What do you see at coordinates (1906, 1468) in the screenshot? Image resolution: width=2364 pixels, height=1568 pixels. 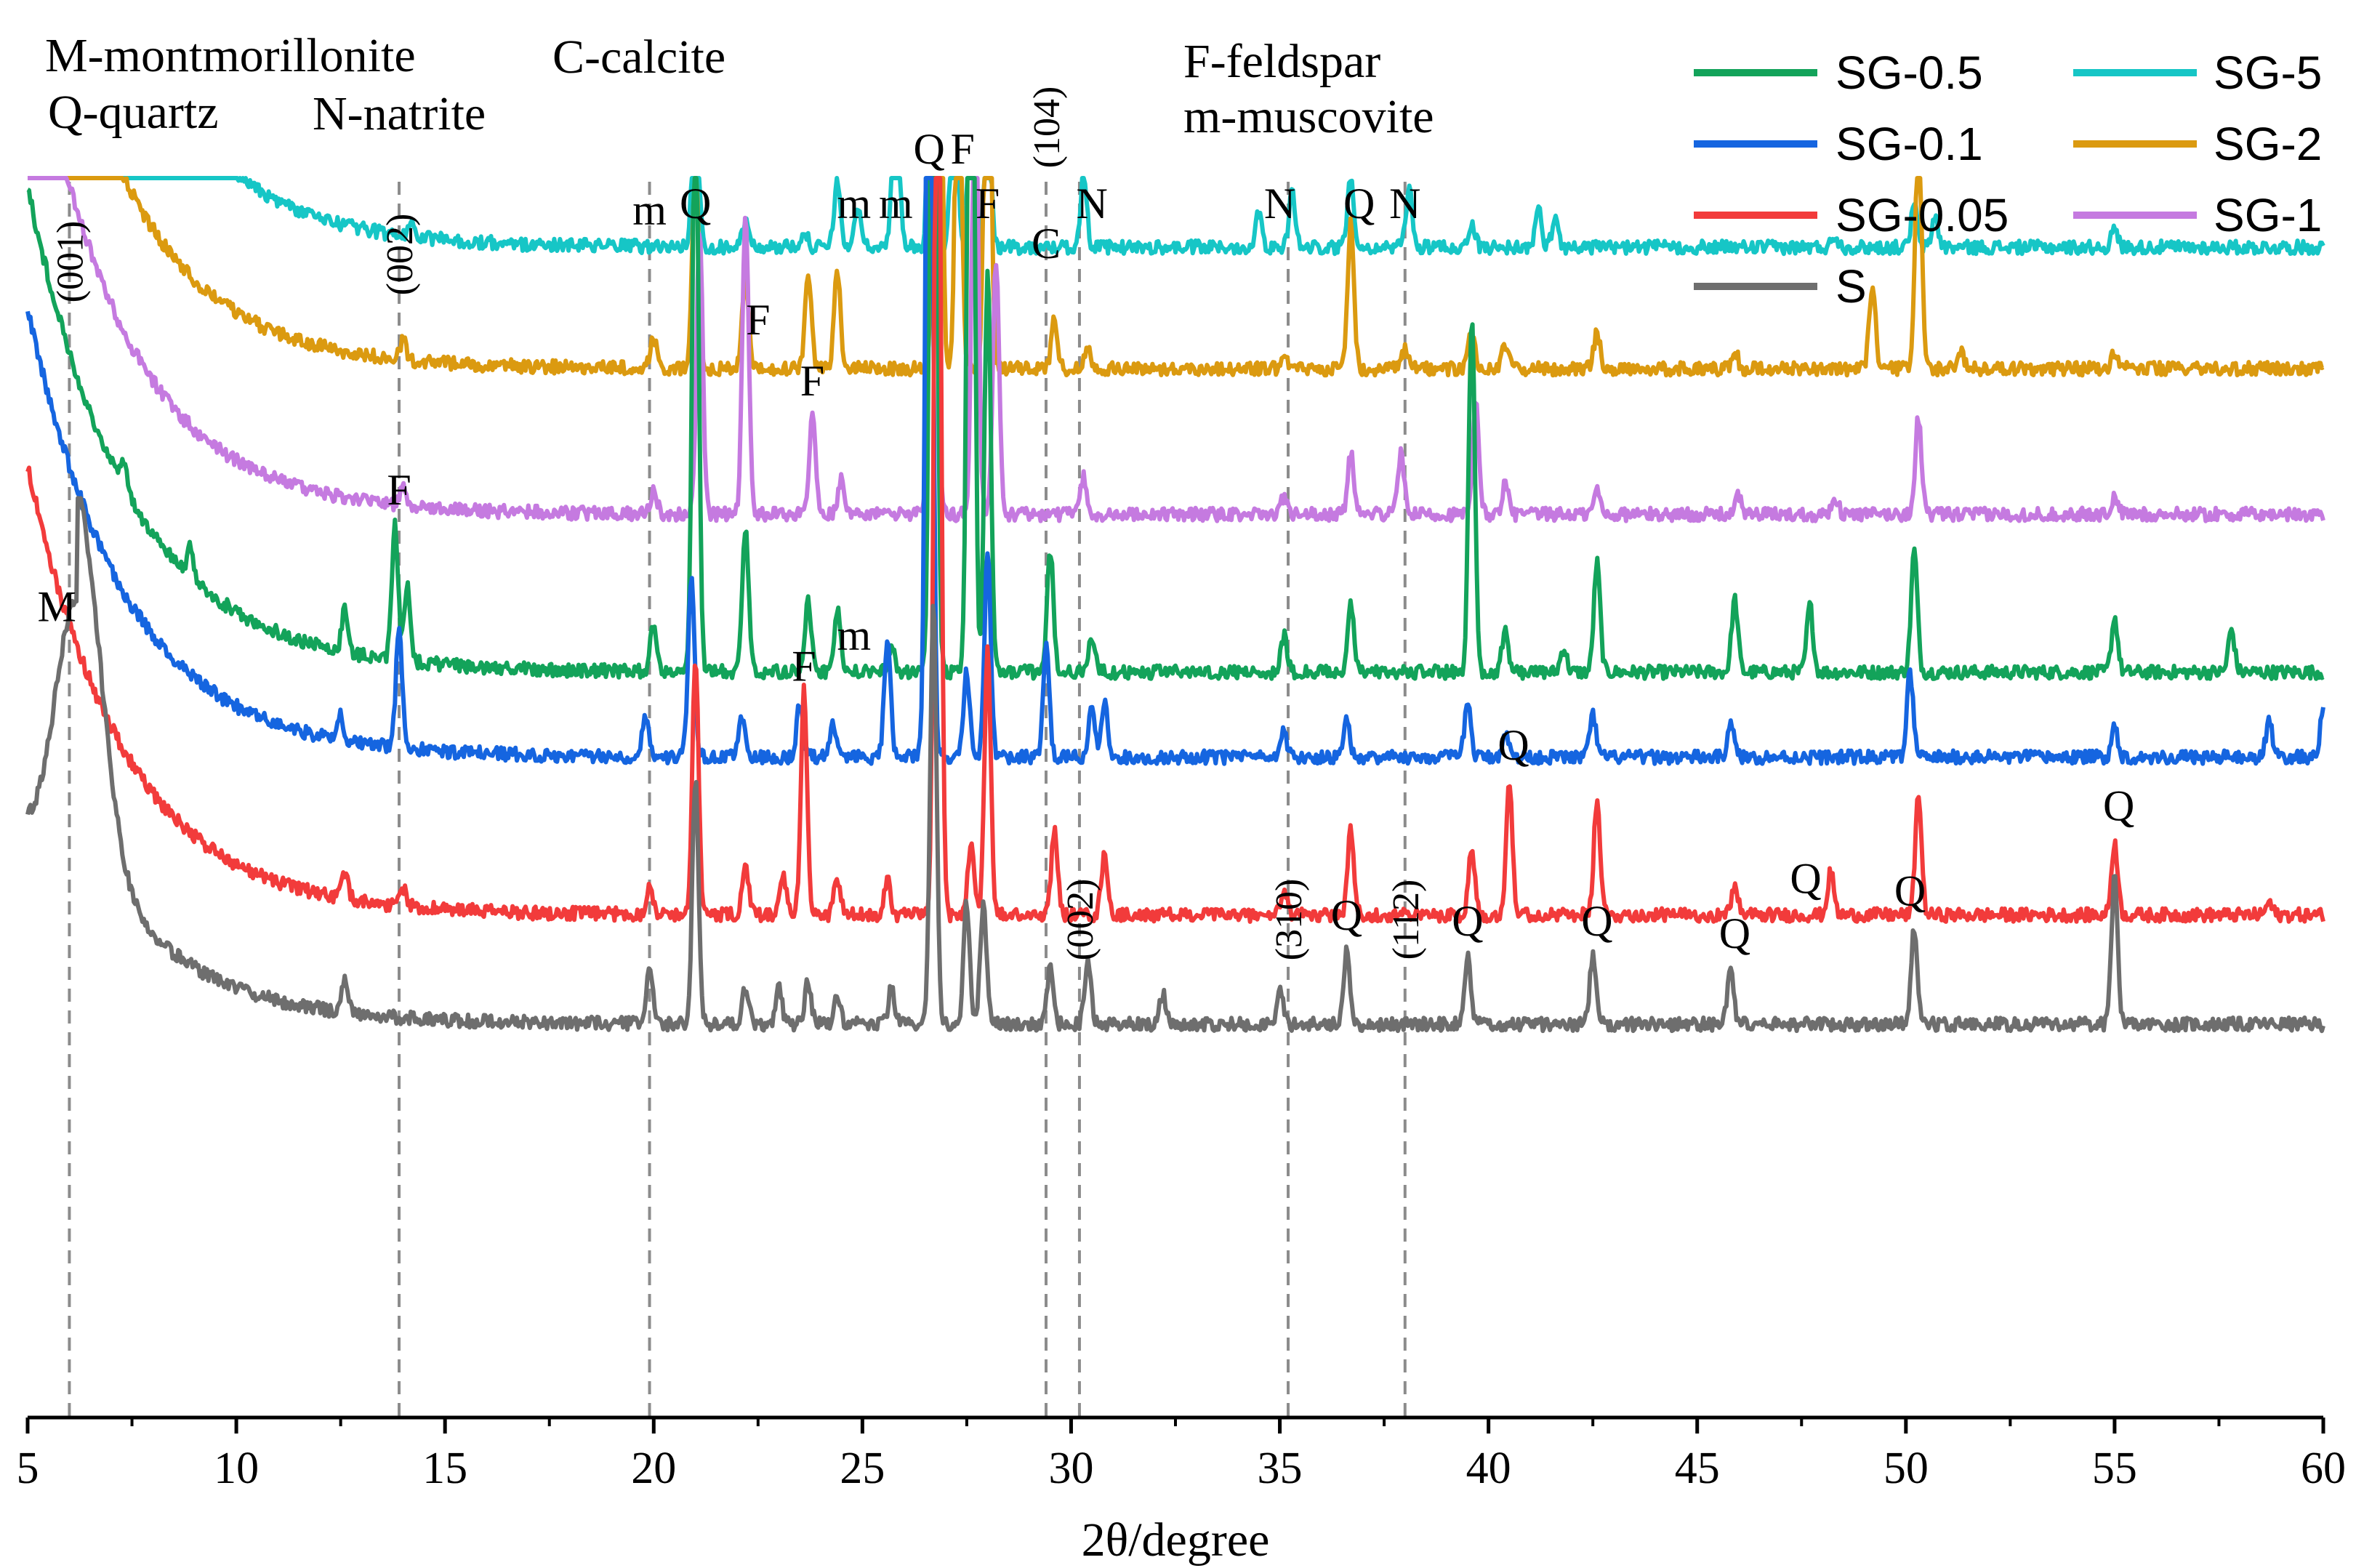 I see `x-tick-label: 50` at bounding box center [1906, 1468].